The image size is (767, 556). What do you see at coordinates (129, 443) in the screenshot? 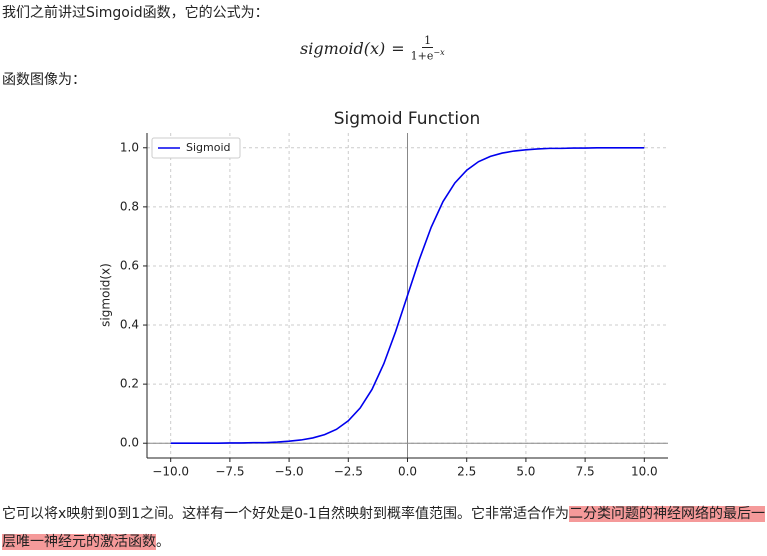
I see `y-tick-label: 0.0` at bounding box center [129, 443].